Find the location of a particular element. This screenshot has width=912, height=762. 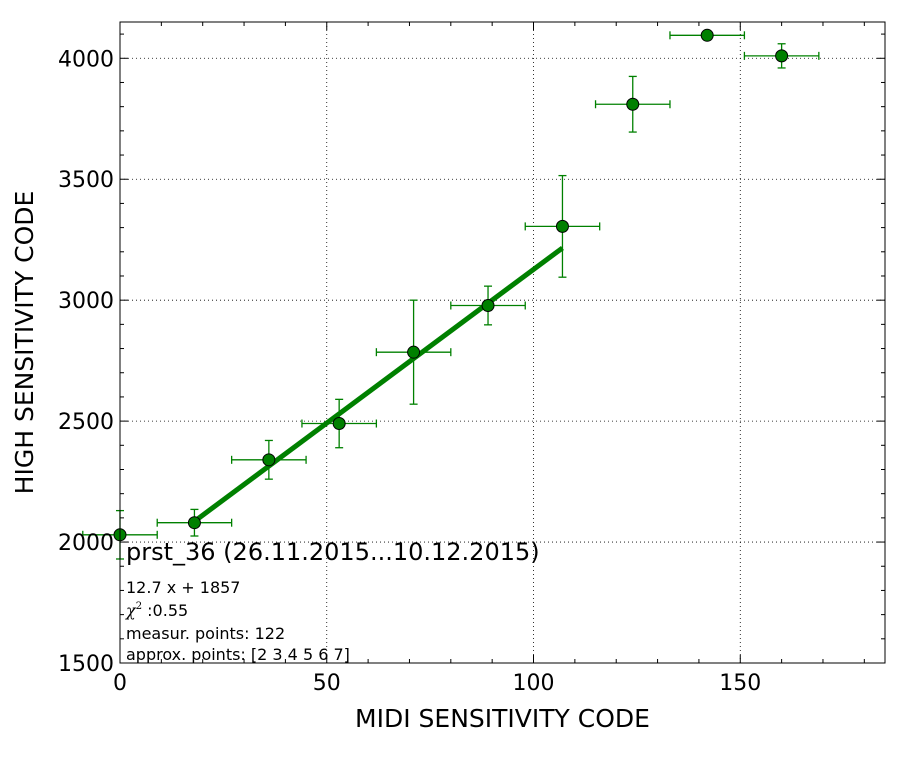

approximated-points: approx. points: [2 3 4 5 6 7] is located at coordinates (238, 654).